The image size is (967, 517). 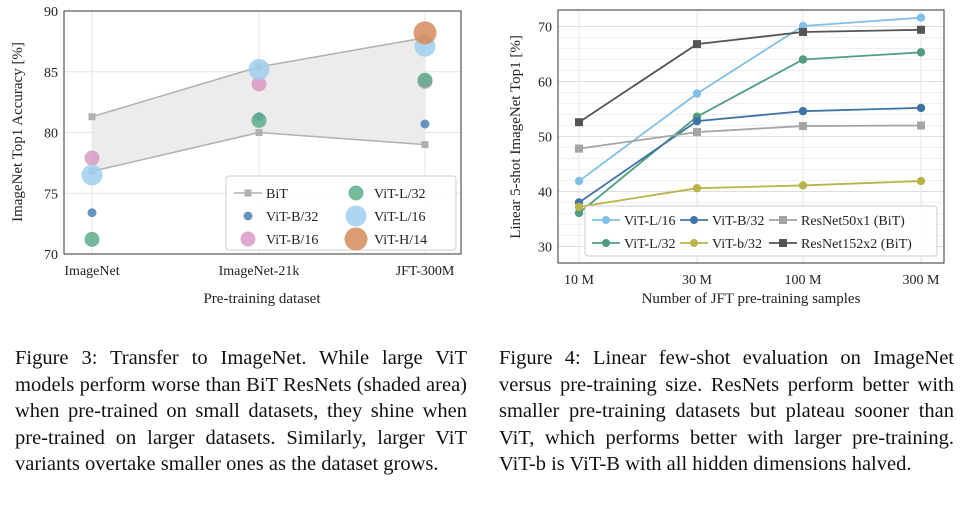 I want to click on figure-3-y-ticks: 70 75 80 85 90, so click(x=51, y=134).